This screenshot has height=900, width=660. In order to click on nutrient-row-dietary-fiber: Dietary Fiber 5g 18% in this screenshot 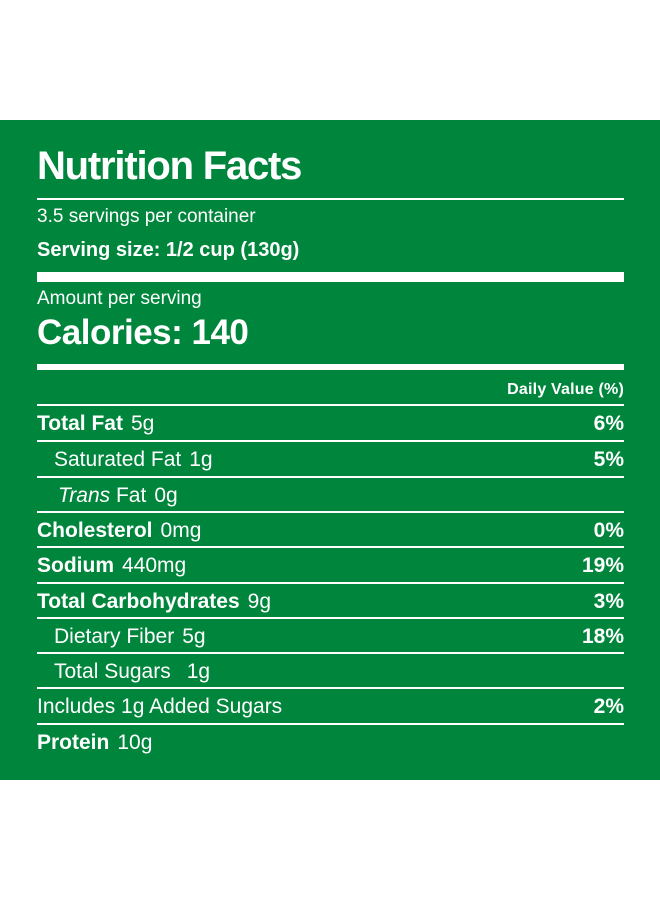, I will do `click(330, 636)`.